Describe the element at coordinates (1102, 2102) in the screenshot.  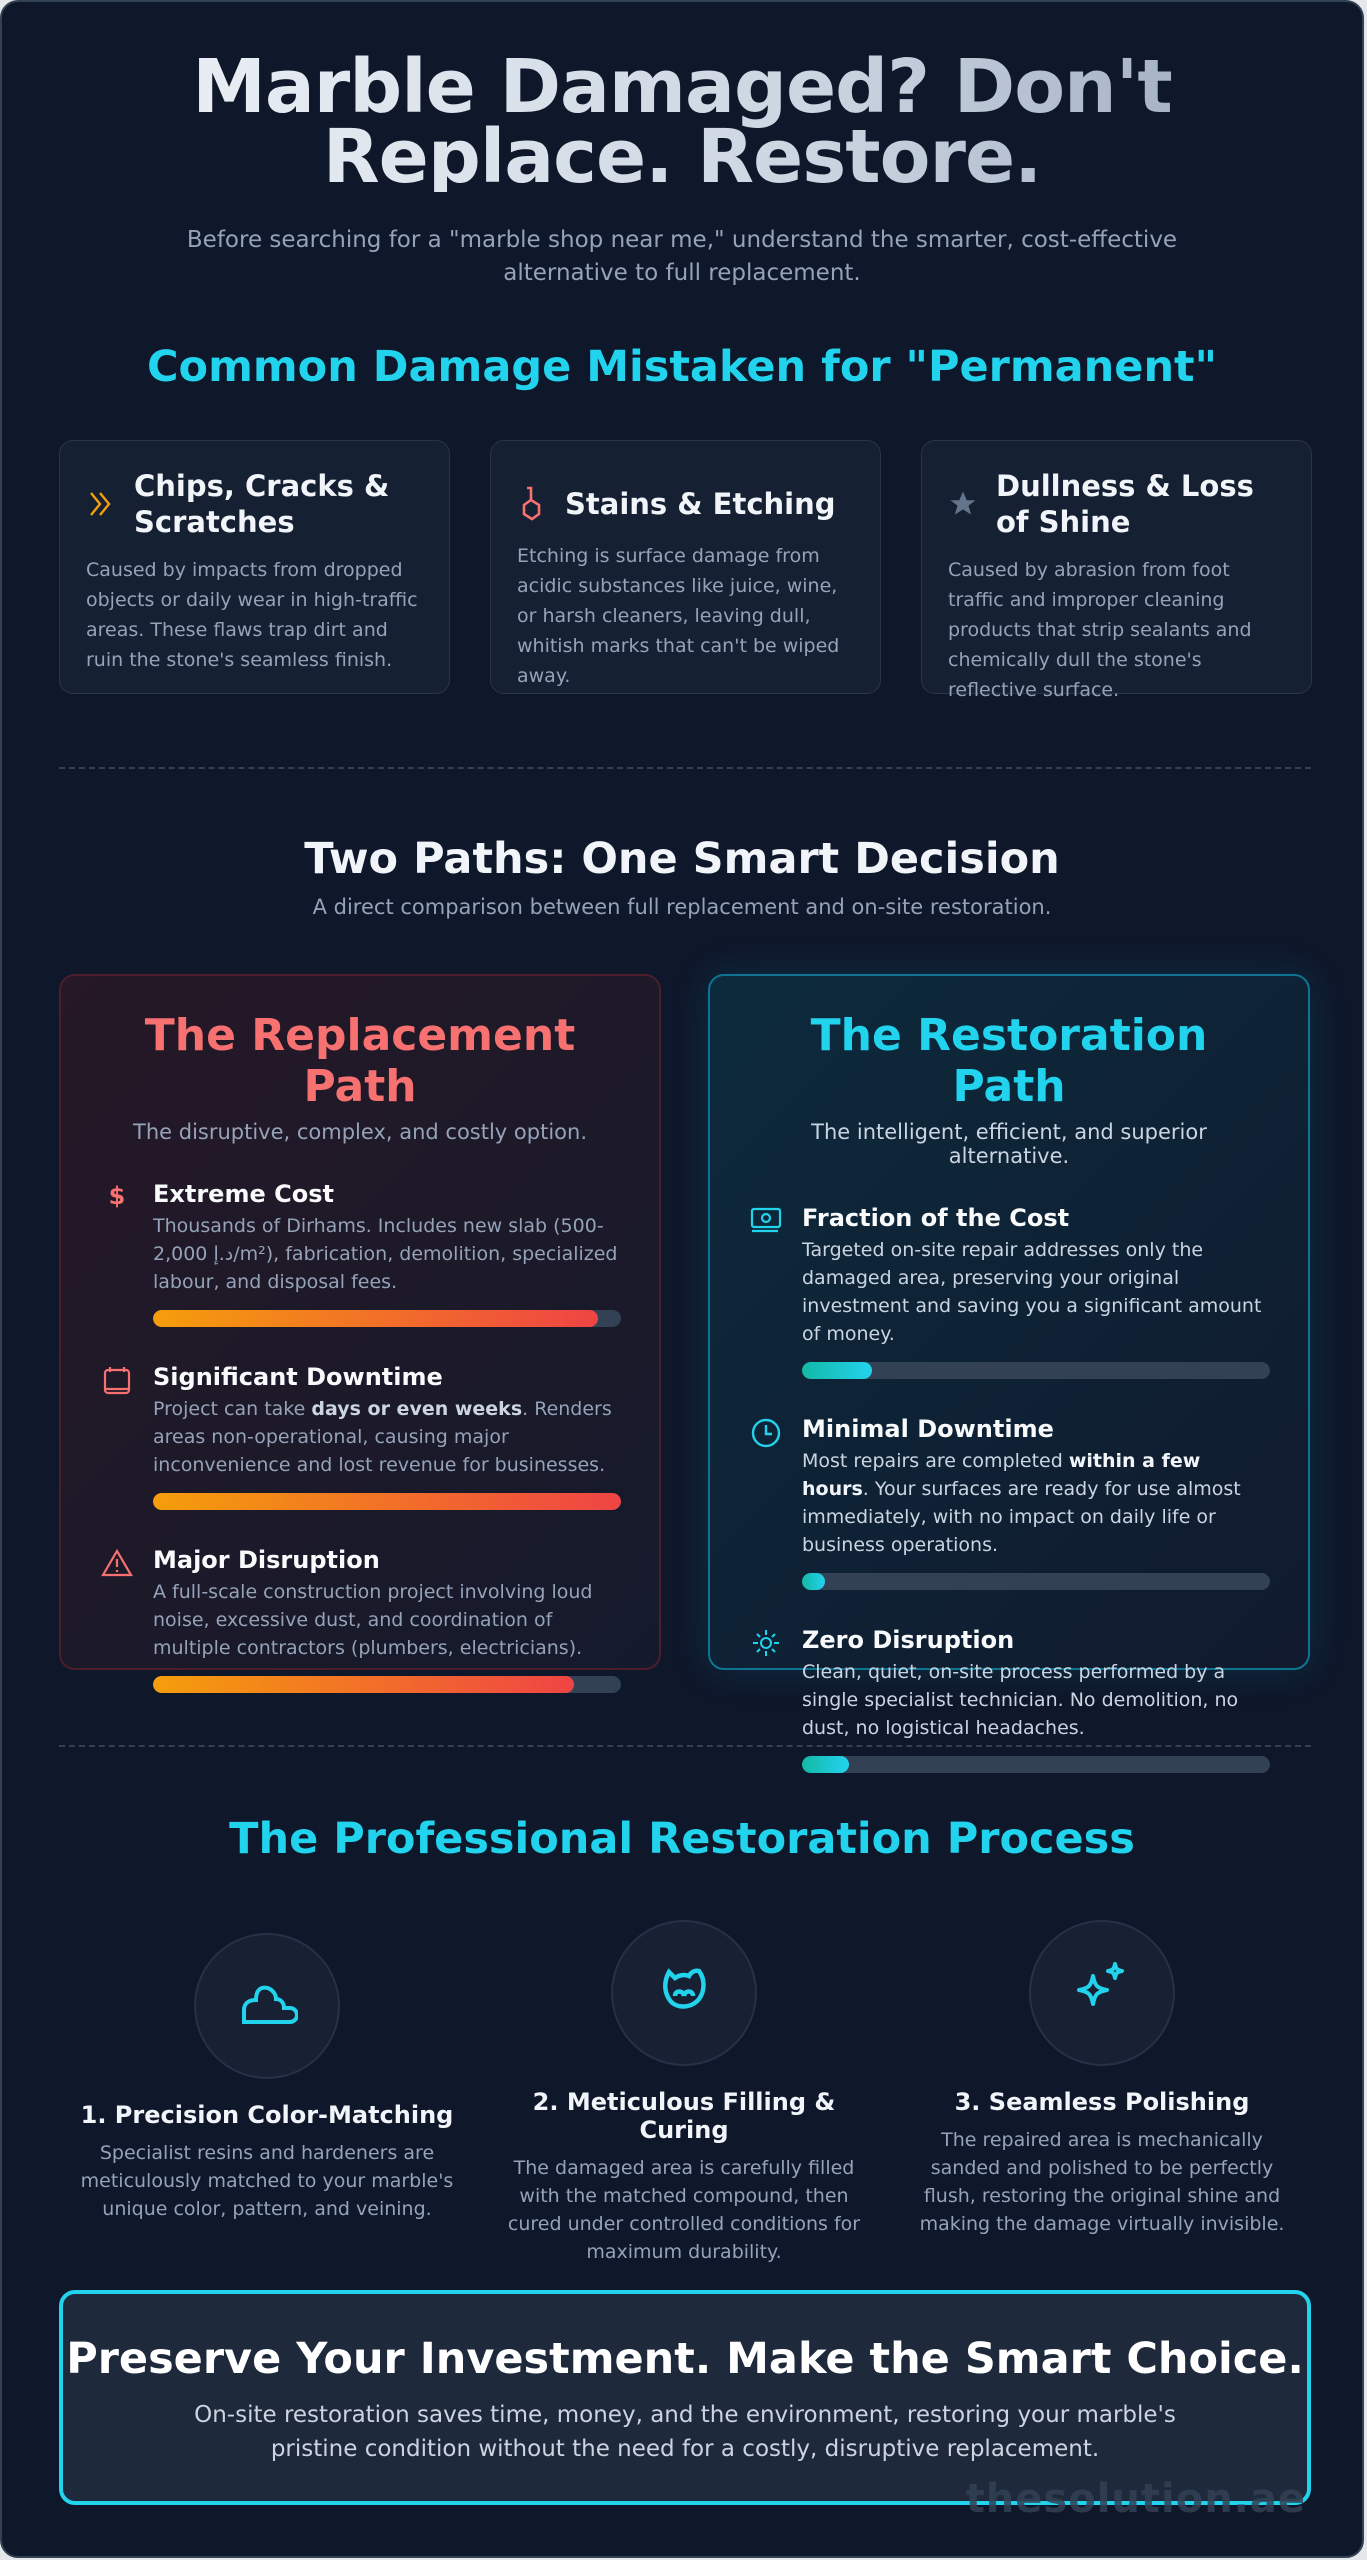
I see `step-title: 3. Seamless Polishing` at that location.